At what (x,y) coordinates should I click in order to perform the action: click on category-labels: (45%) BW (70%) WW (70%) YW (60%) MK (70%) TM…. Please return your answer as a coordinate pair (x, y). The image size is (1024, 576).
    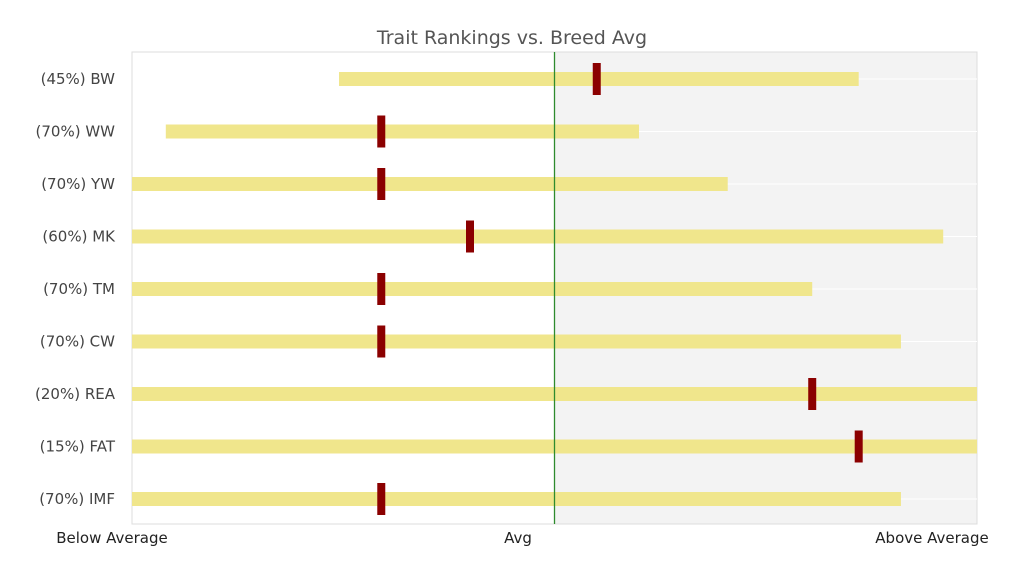
    Looking at the image, I should click on (75, 289).